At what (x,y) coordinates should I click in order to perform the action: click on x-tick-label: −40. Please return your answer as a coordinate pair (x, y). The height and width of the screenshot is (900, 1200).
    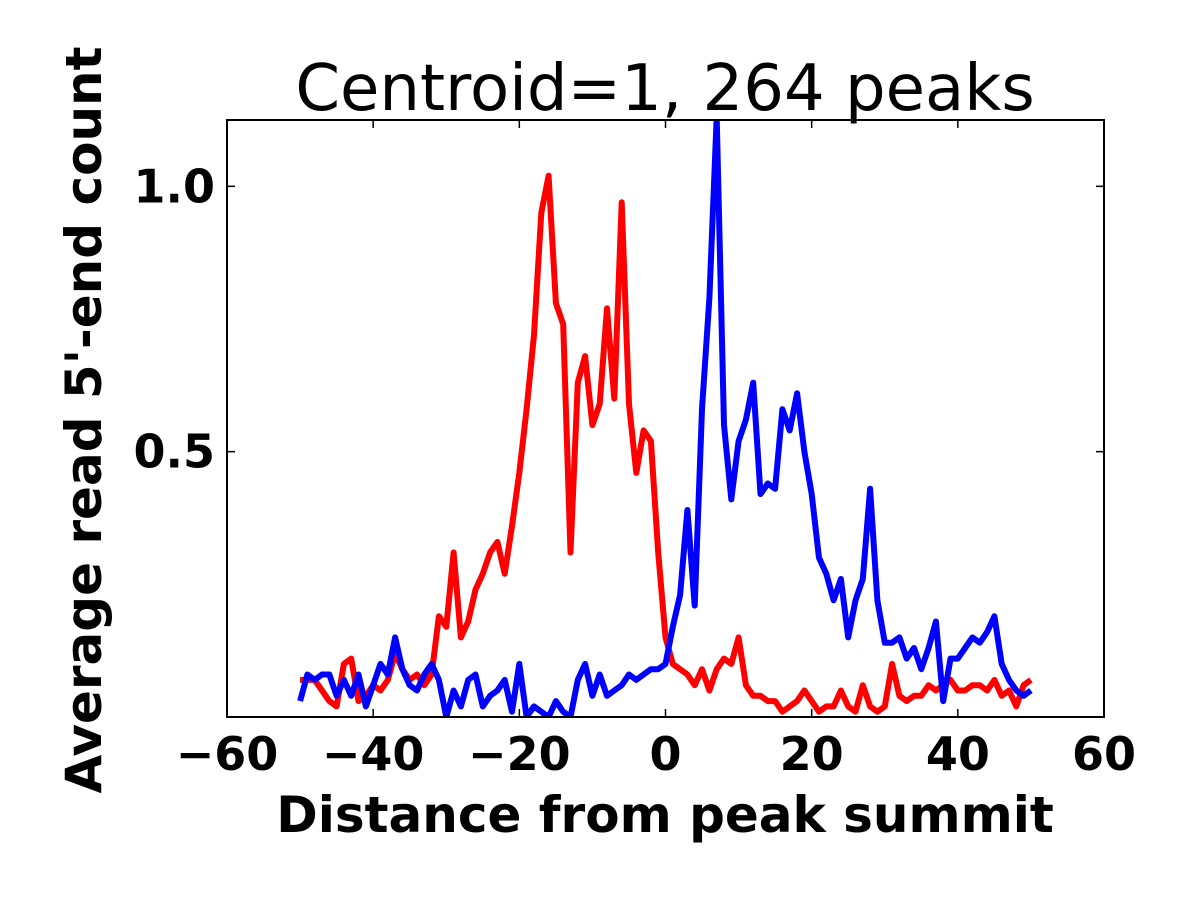
    Looking at the image, I should click on (373, 754).